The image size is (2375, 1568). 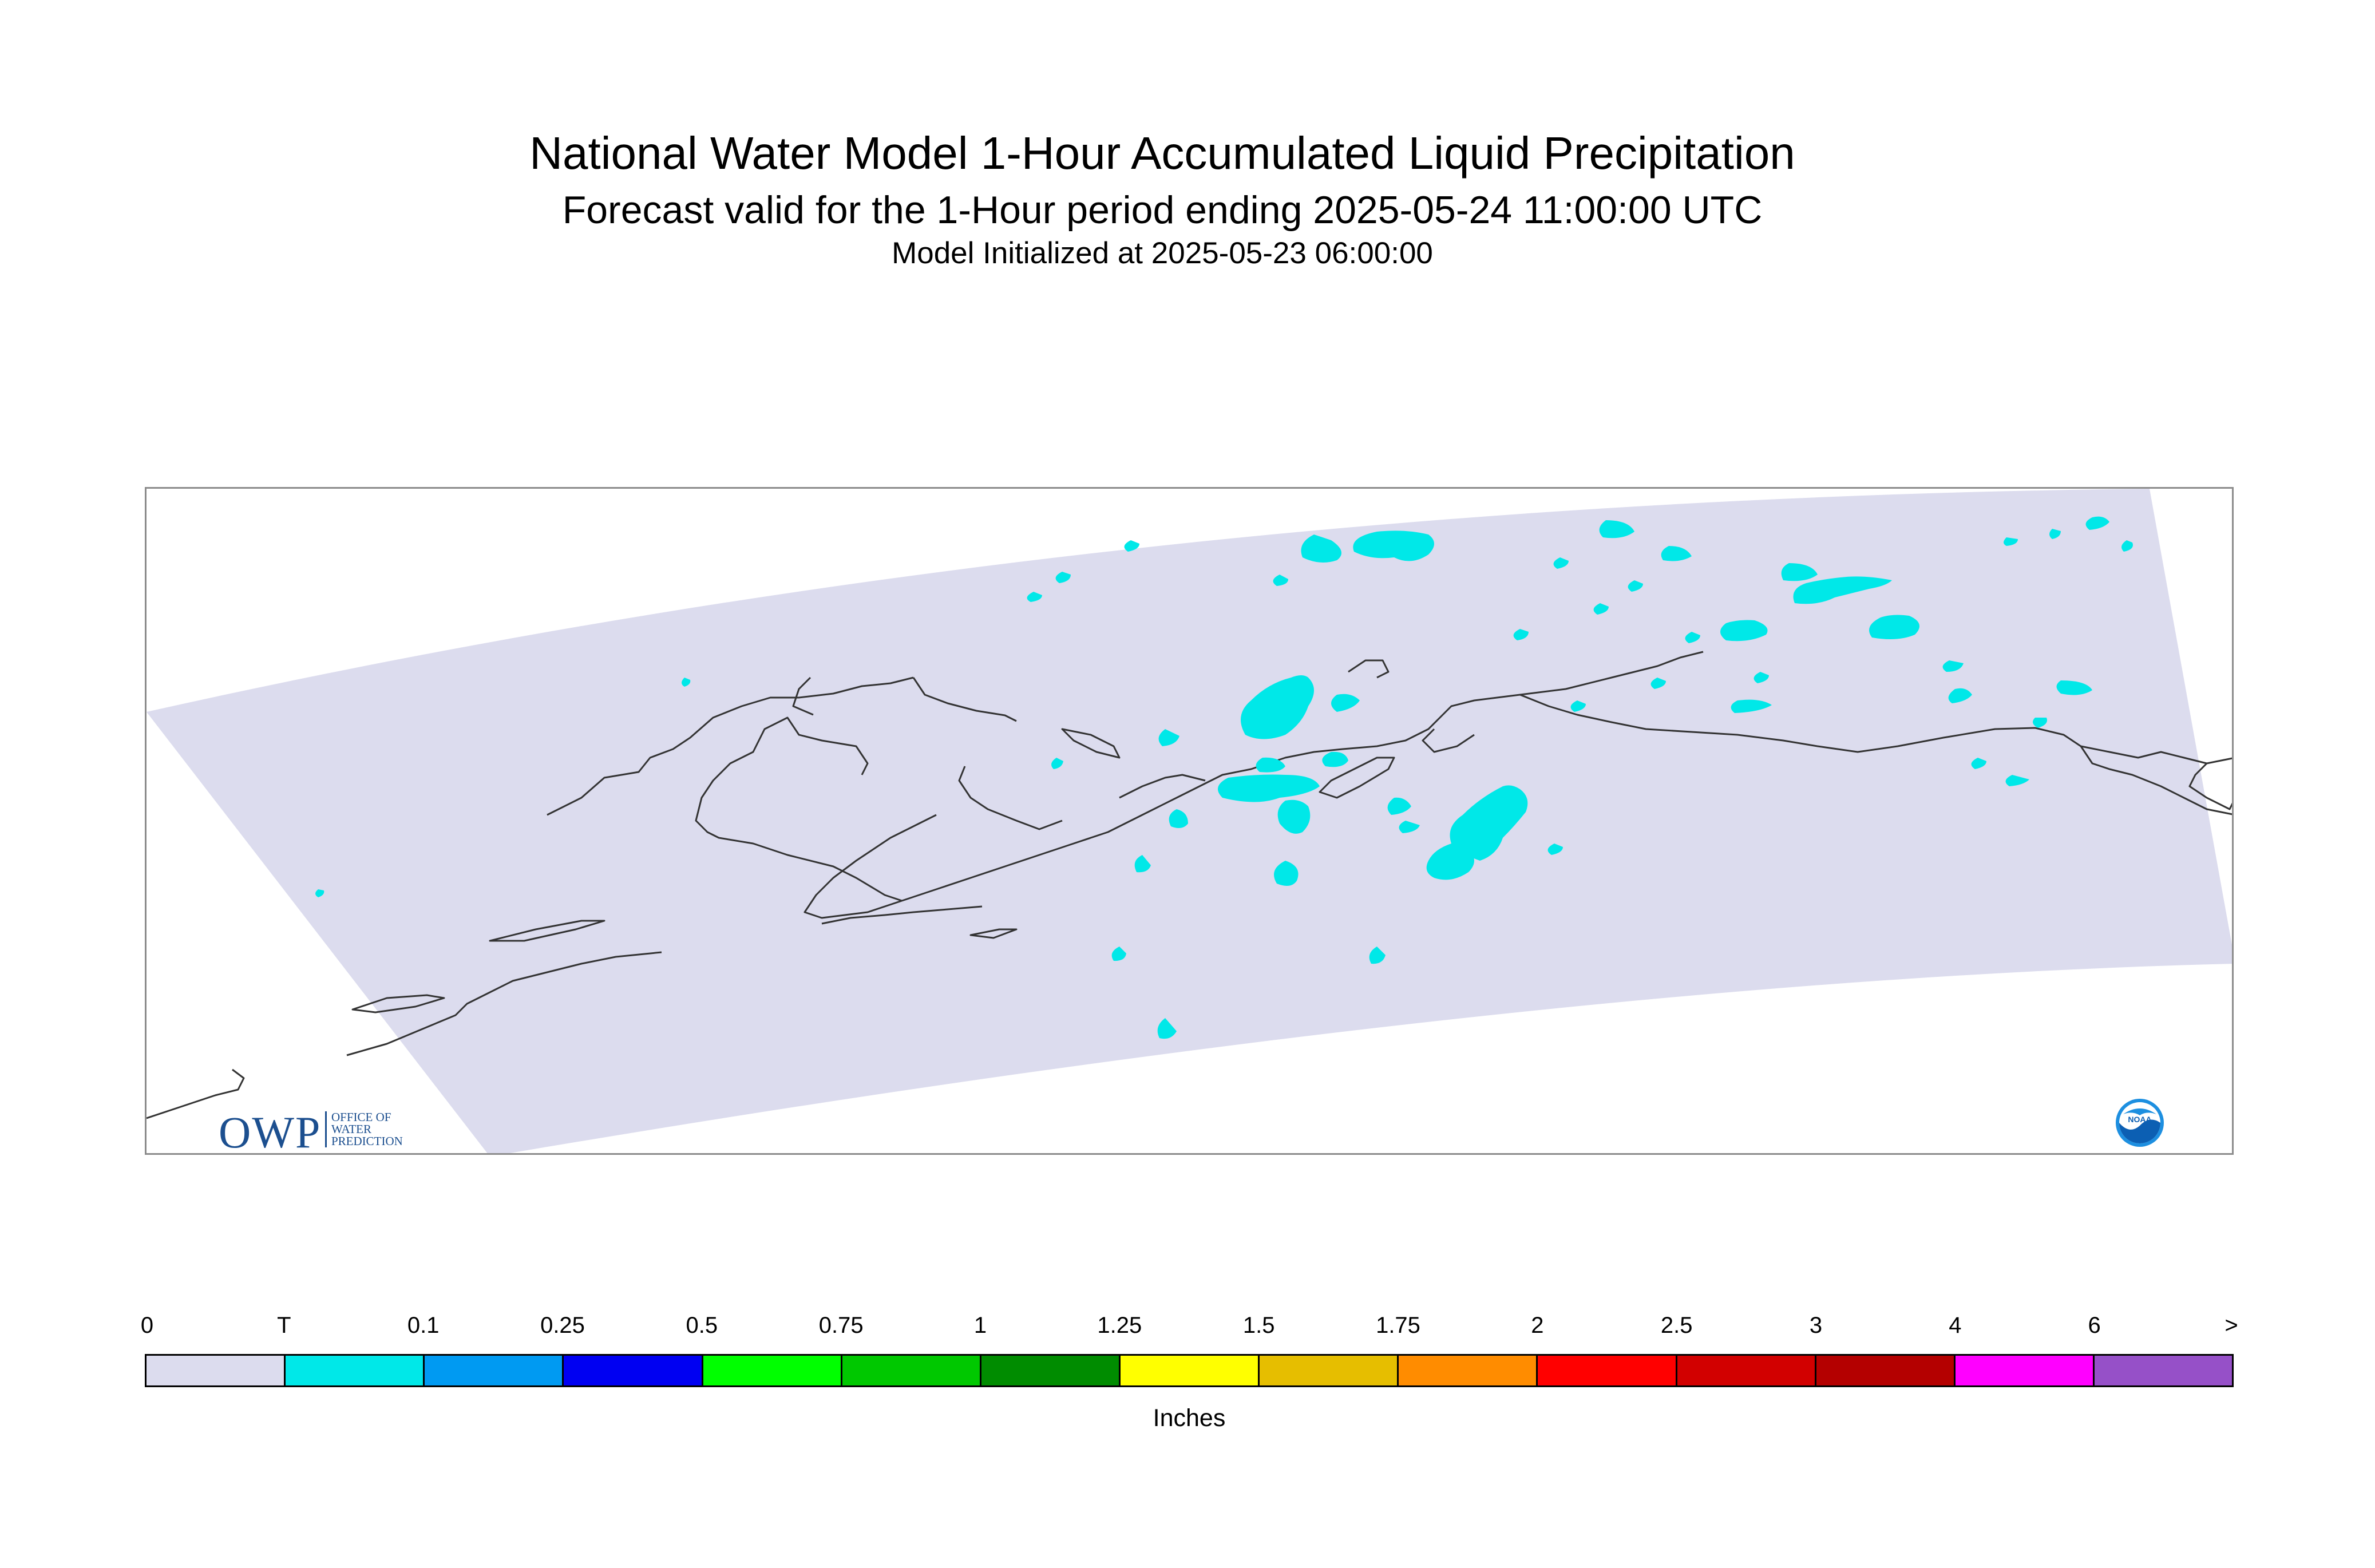 I want to click on st-lawrence-island, so click(x=547, y=931).